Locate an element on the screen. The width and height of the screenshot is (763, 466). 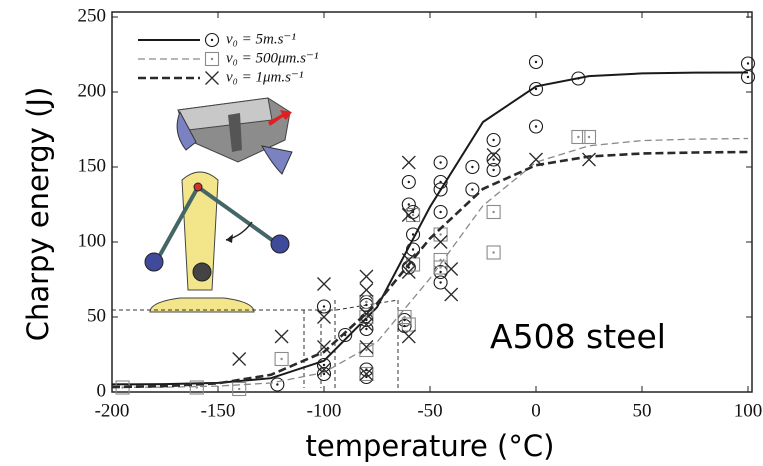
legend-marker is located at coordinates (212, 78).